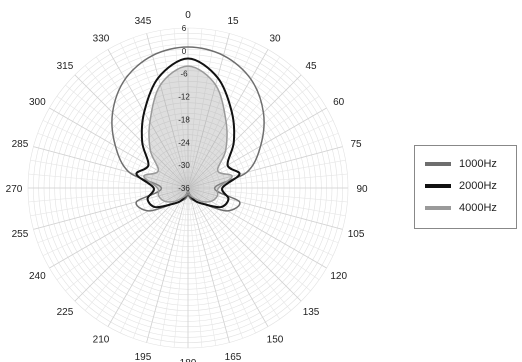  What do you see at coordinates (275, 340) in the screenshot?
I see `angle-label-150: 150` at bounding box center [275, 340].